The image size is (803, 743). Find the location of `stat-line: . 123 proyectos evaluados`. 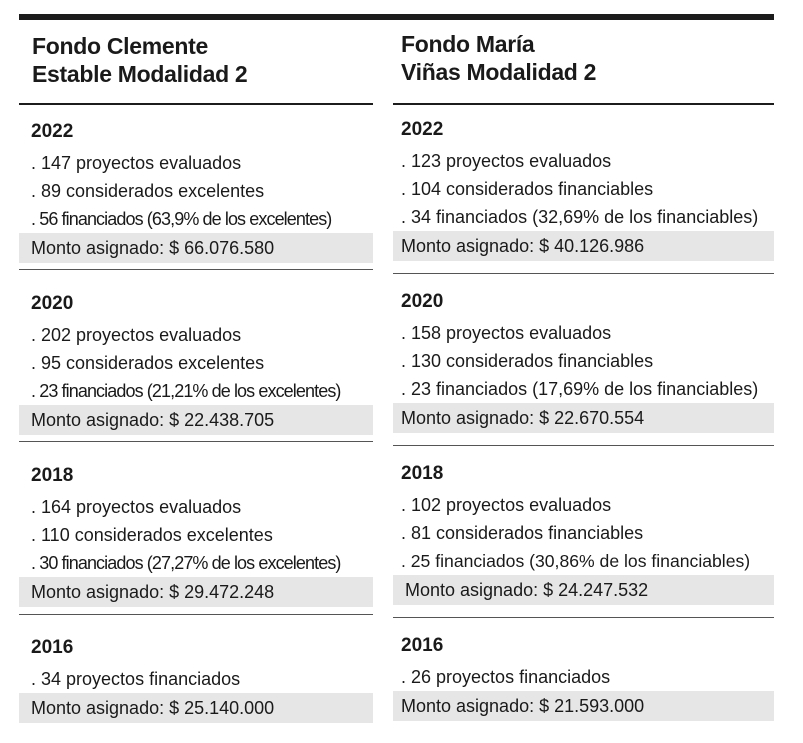

stat-line: . 123 proyectos evaluados is located at coordinates (506, 161).